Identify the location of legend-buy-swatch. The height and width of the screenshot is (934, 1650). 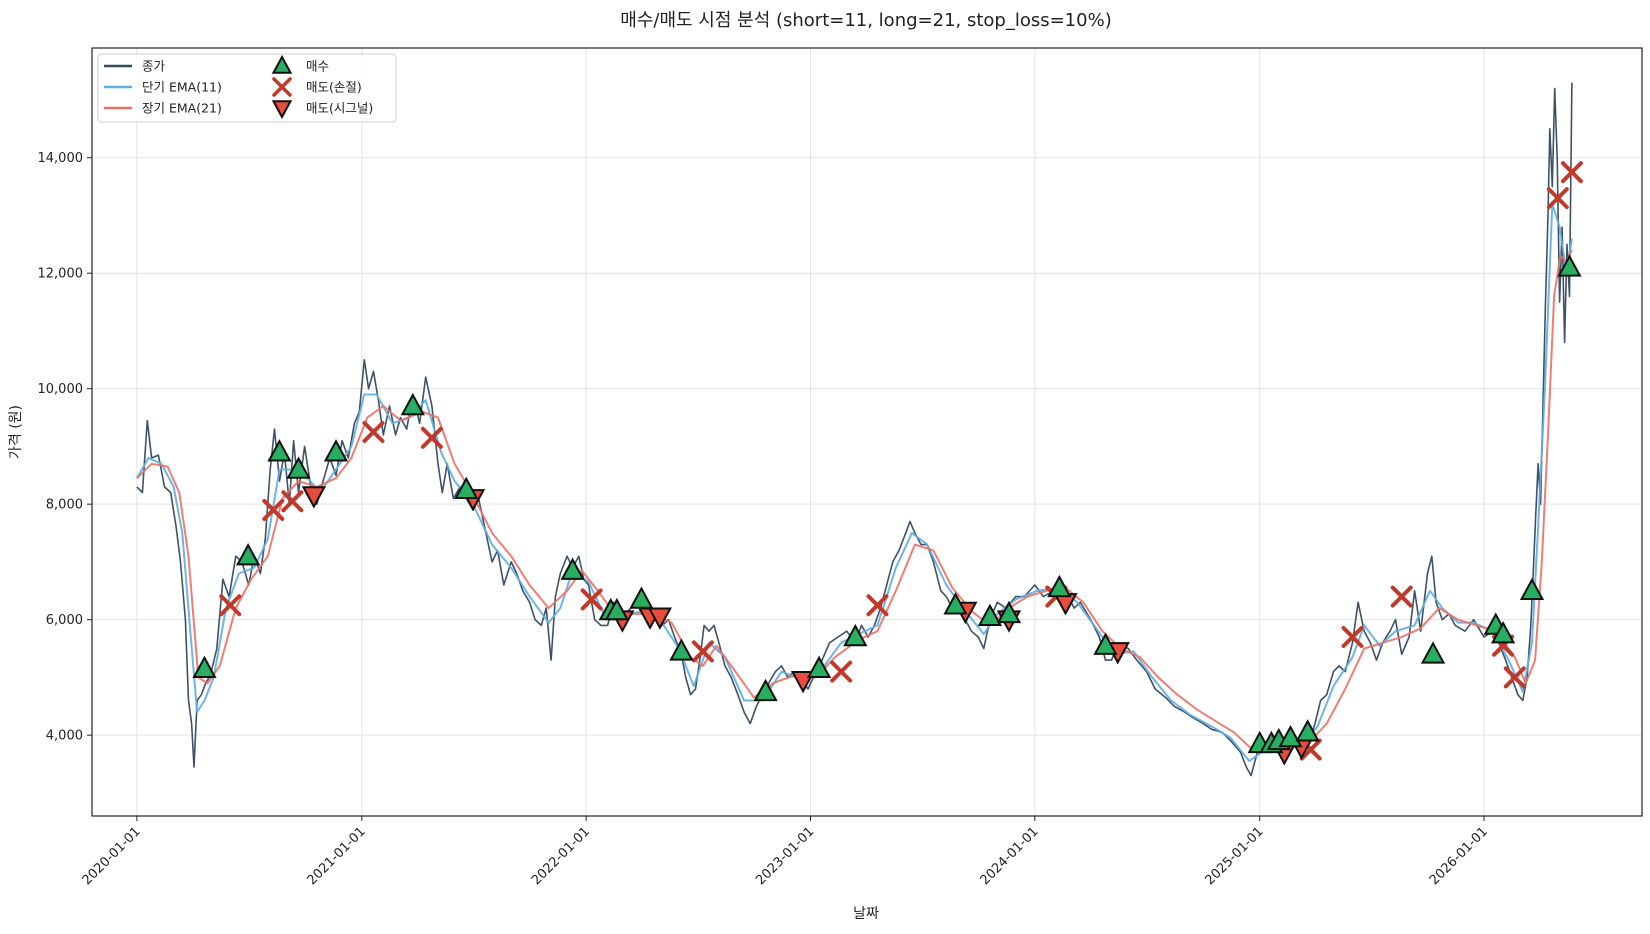
(282, 64).